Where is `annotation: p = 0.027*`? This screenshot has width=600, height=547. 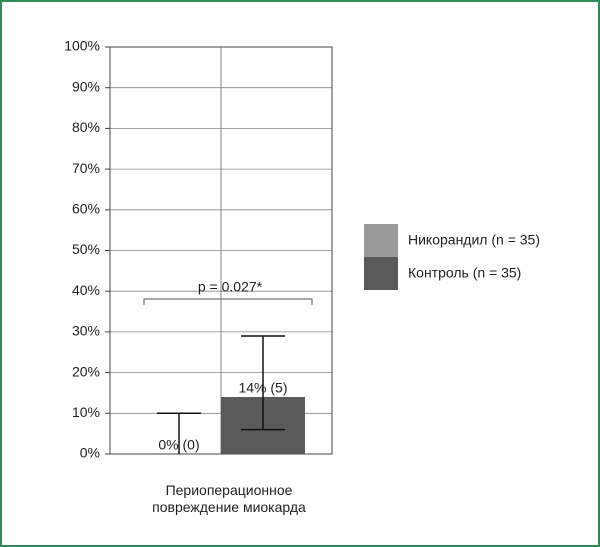 annotation: p = 0.027* is located at coordinates (230, 287).